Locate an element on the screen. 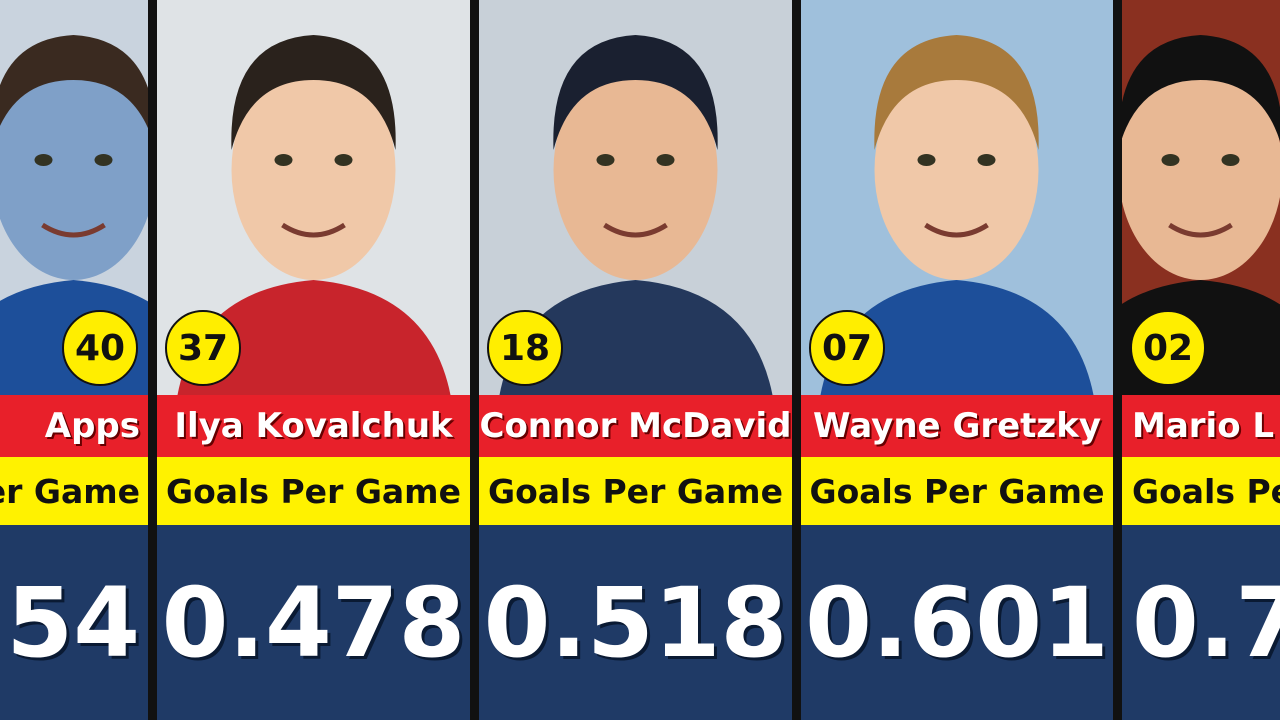  player-name: Mario L is located at coordinates (1201, 426).